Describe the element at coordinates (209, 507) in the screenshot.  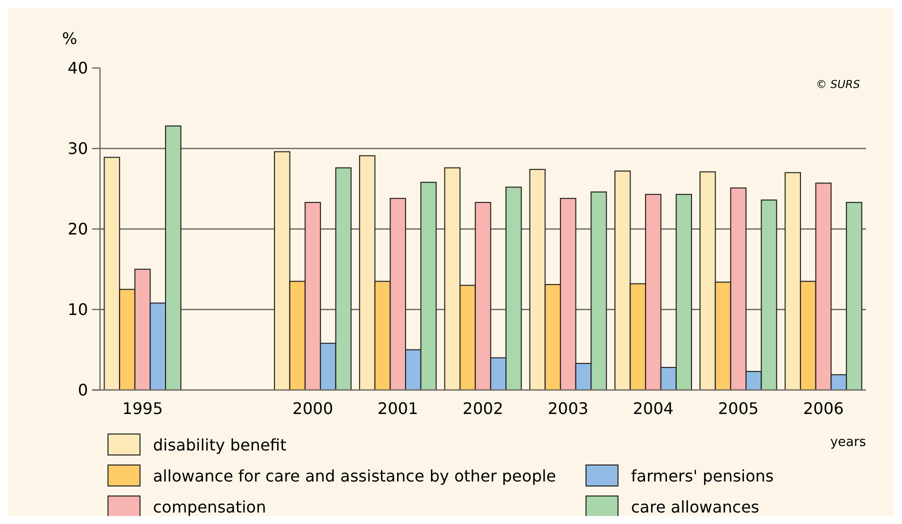
I see `legend-label: compensation` at that location.